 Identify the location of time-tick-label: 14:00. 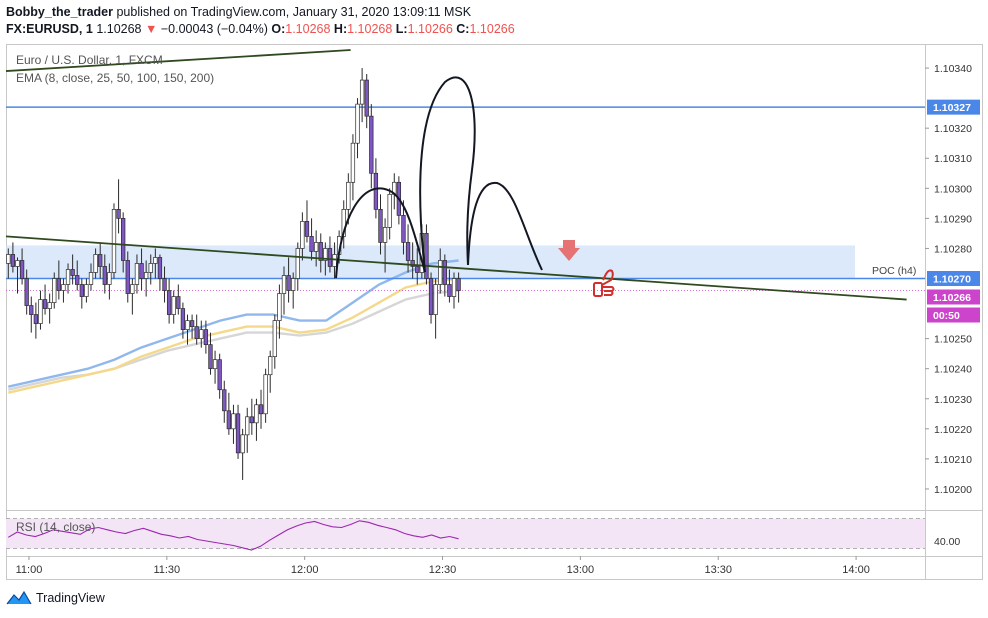
(856, 570).